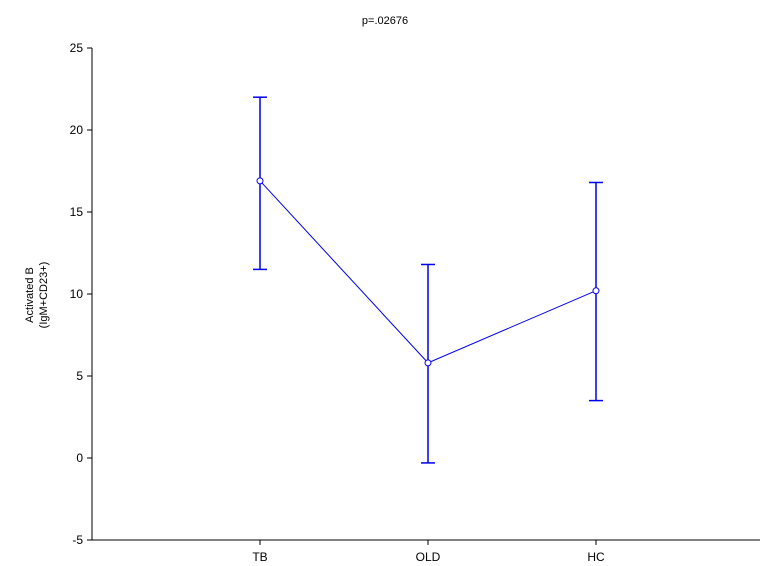  Describe the element at coordinates (77, 48) in the screenshot. I see `y-tick-label: 25` at that location.